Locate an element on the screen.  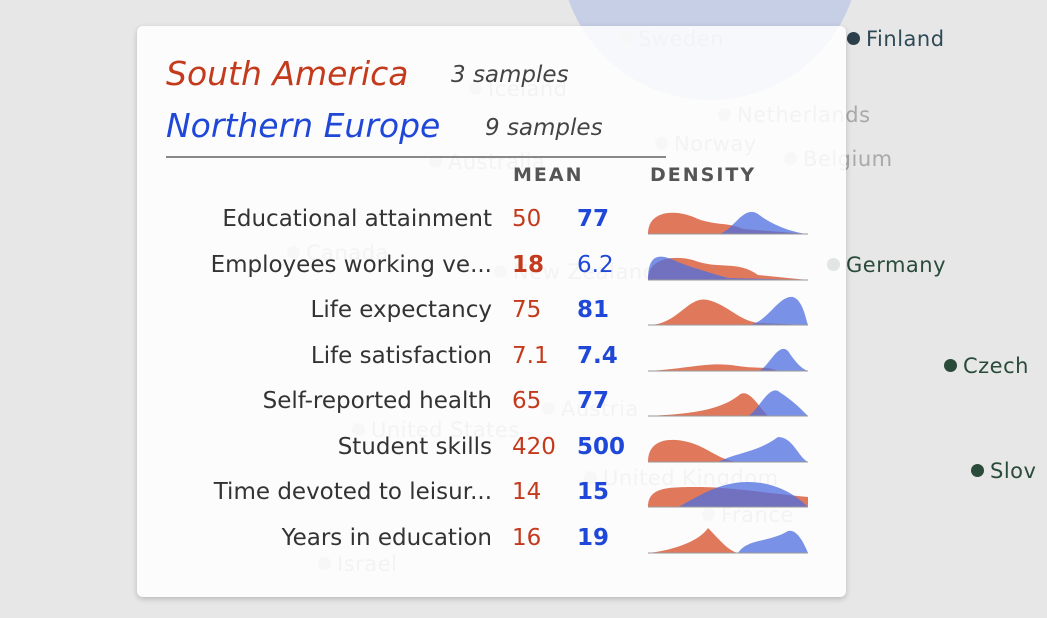
mean-value-a: 65 is located at coordinates (527, 401).